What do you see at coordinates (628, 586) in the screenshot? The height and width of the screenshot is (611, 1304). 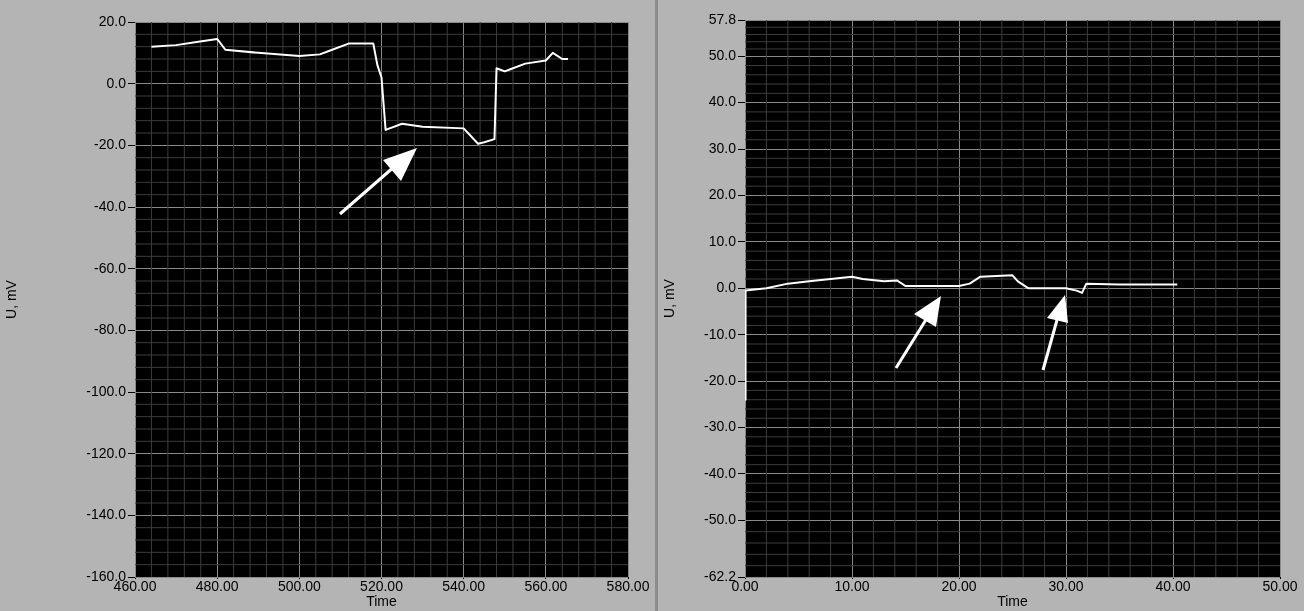 I see `x-tick-label: 580.00` at bounding box center [628, 586].